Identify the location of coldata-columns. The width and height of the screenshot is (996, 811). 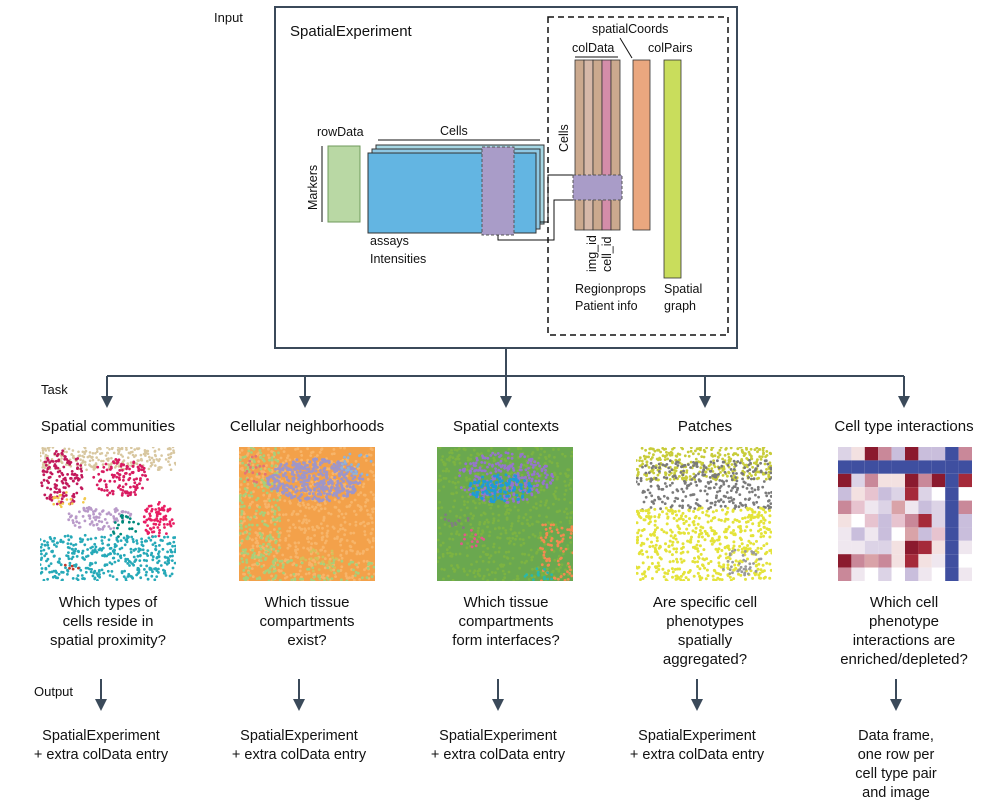
(597, 145).